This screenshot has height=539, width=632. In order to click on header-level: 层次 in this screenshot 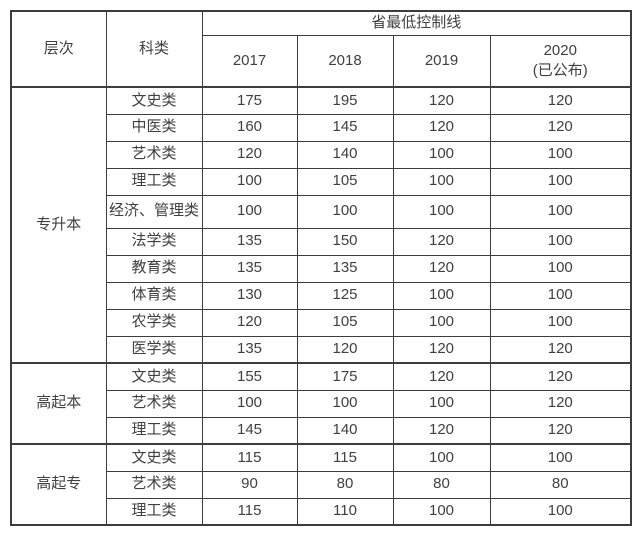, I will do `click(58, 49)`.